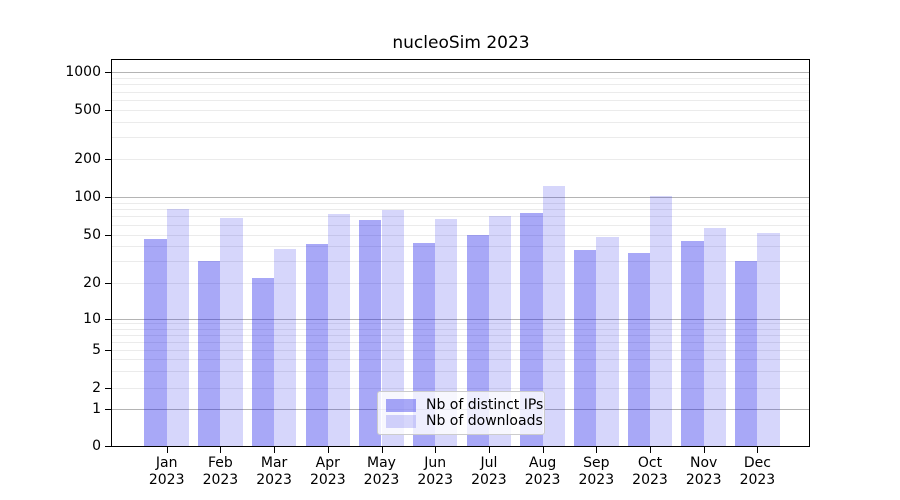 This screenshot has height=500, width=900. Describe the element at coordinates (96, 409) in the screenshot. I see `y-tick-label-1: 1` at that location.